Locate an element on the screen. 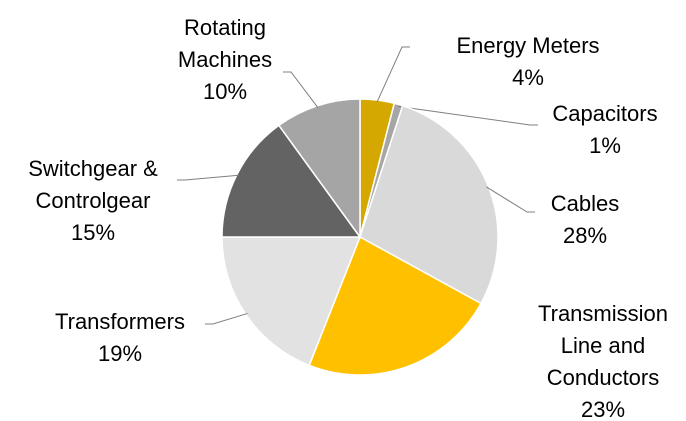  slice-label: Transmission Line and Conductors 23% is located at coordinates (602, 359).